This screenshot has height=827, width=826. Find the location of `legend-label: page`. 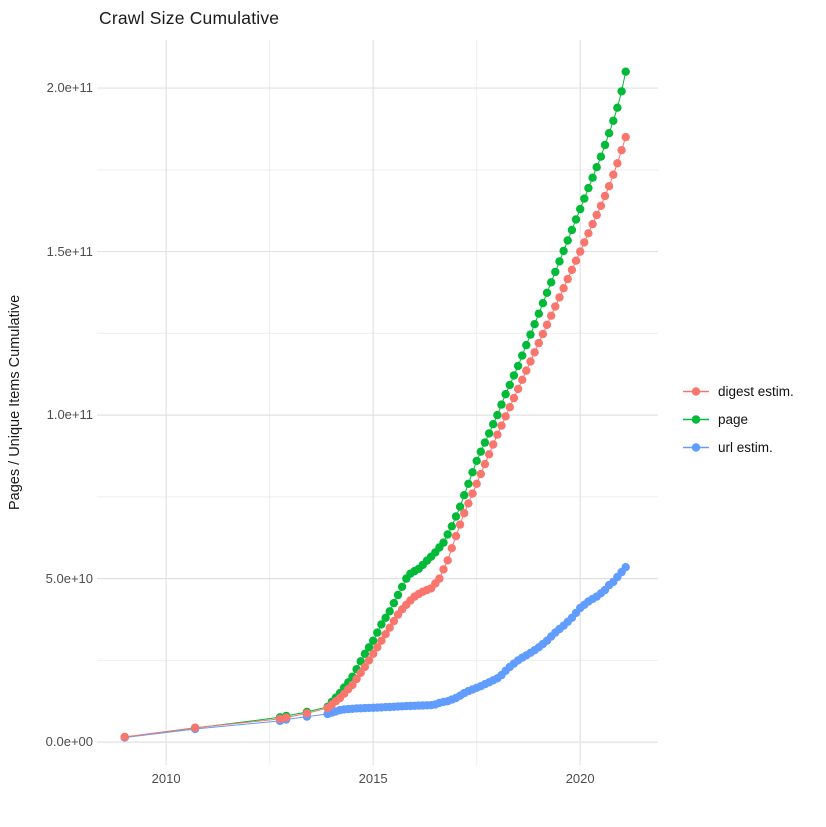

legend-label: page is located at coordinates (733, 419).